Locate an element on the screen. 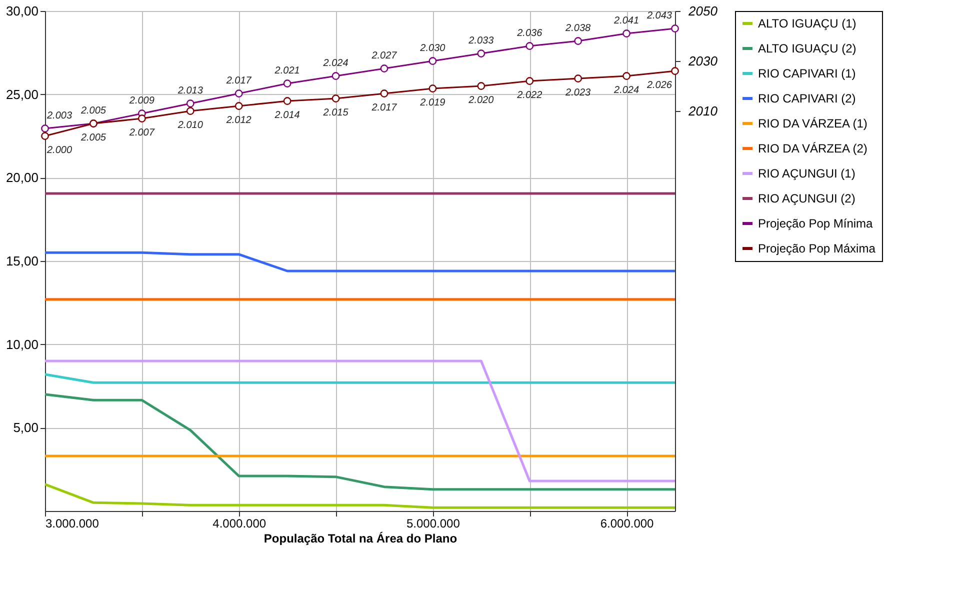 Image resolution: width=963 pixels, height=592 pixels. data-label: 2.020 is located at coordinates (481, 100).